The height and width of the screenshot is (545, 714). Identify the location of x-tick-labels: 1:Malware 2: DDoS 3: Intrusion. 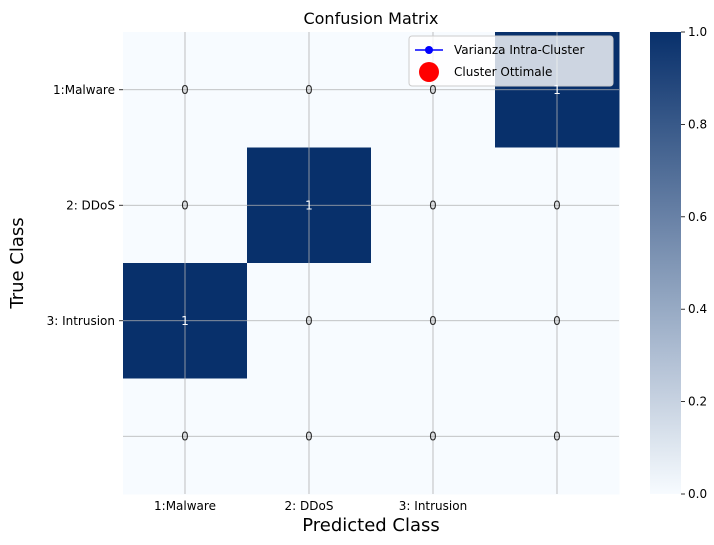
(310, 506).